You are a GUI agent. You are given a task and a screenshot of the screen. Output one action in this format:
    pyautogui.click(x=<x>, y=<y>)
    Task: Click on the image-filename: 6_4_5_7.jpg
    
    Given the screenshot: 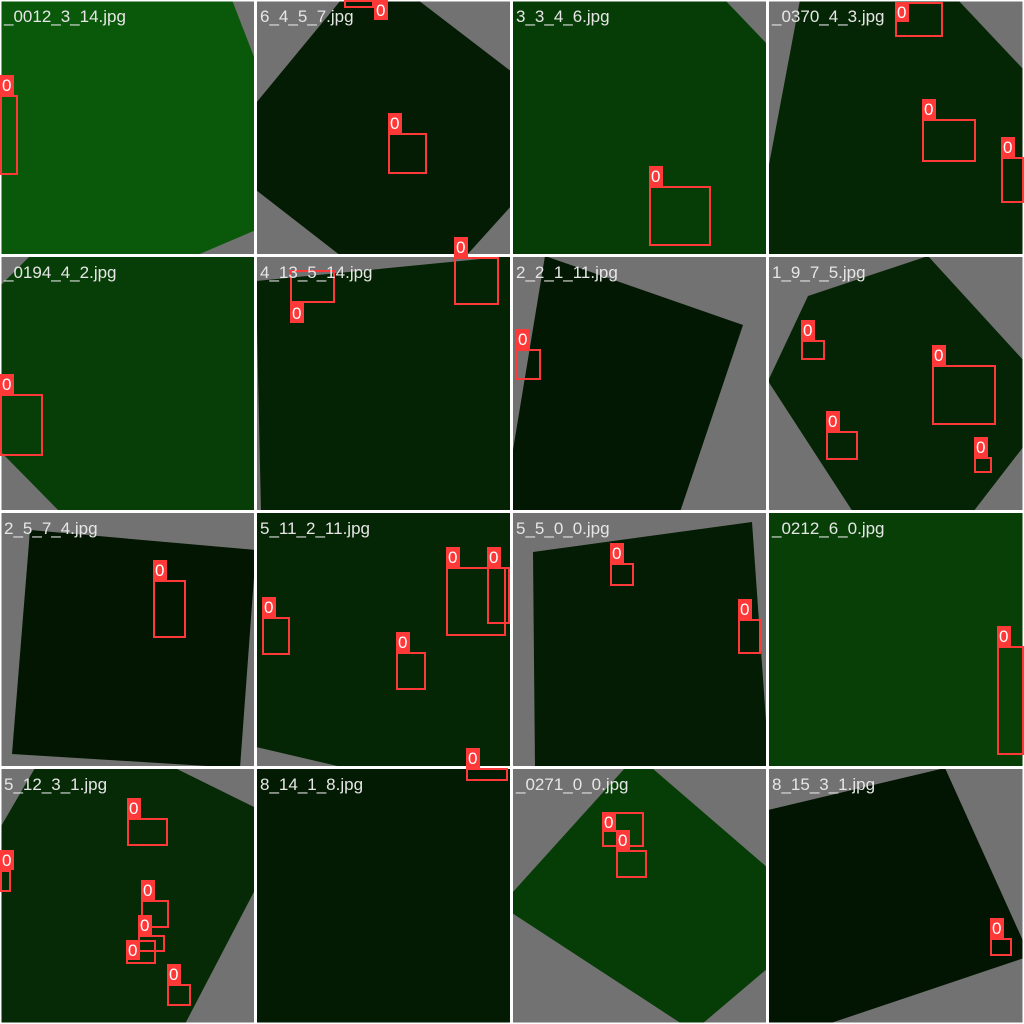 What is the action you would take?
    pyautogui.click(x=307, y=16)
    